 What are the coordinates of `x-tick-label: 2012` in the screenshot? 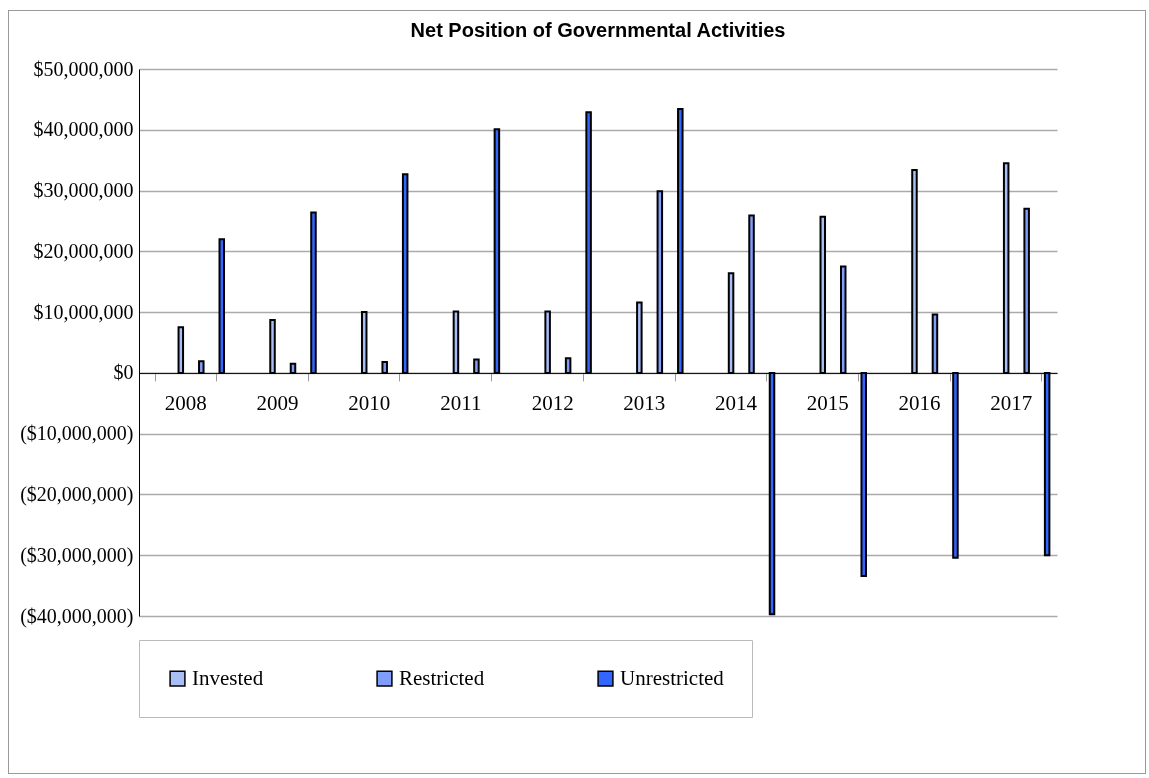 It's located at (552, 403).